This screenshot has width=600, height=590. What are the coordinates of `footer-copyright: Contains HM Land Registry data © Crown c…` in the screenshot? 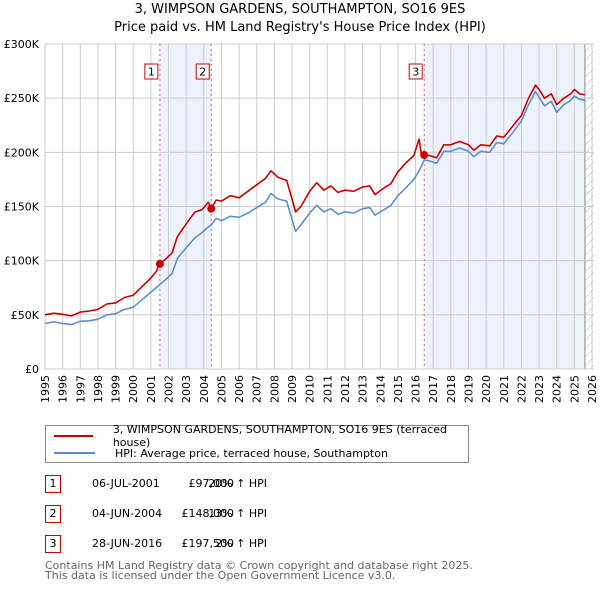 It's located at (259, 565).